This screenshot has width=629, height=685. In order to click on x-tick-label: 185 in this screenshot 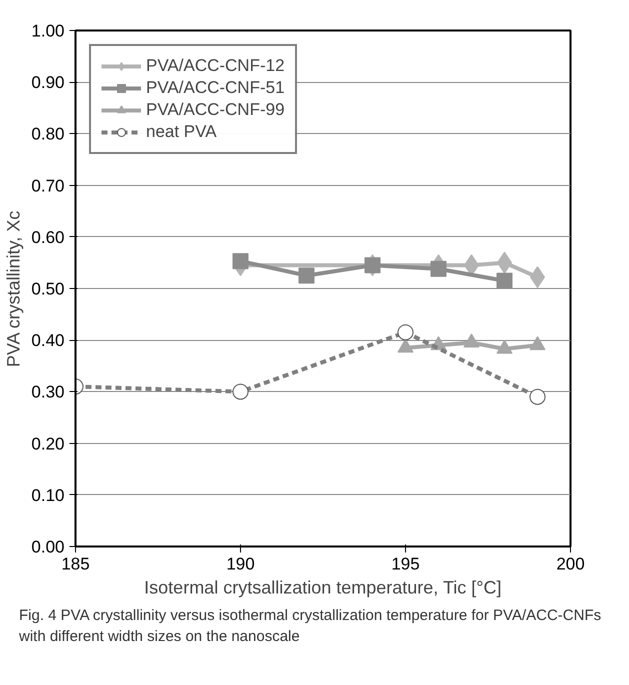, I will do `click(75, 564)`.